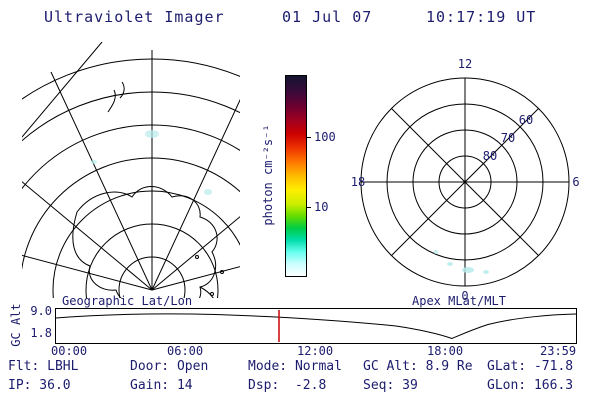 This screenshot has width=600, height=400. Describe the element at coordinates (268, 175) in the screenshot. I see `colorbar-units-label: photon cm⁻²s⁻¹` at that location.